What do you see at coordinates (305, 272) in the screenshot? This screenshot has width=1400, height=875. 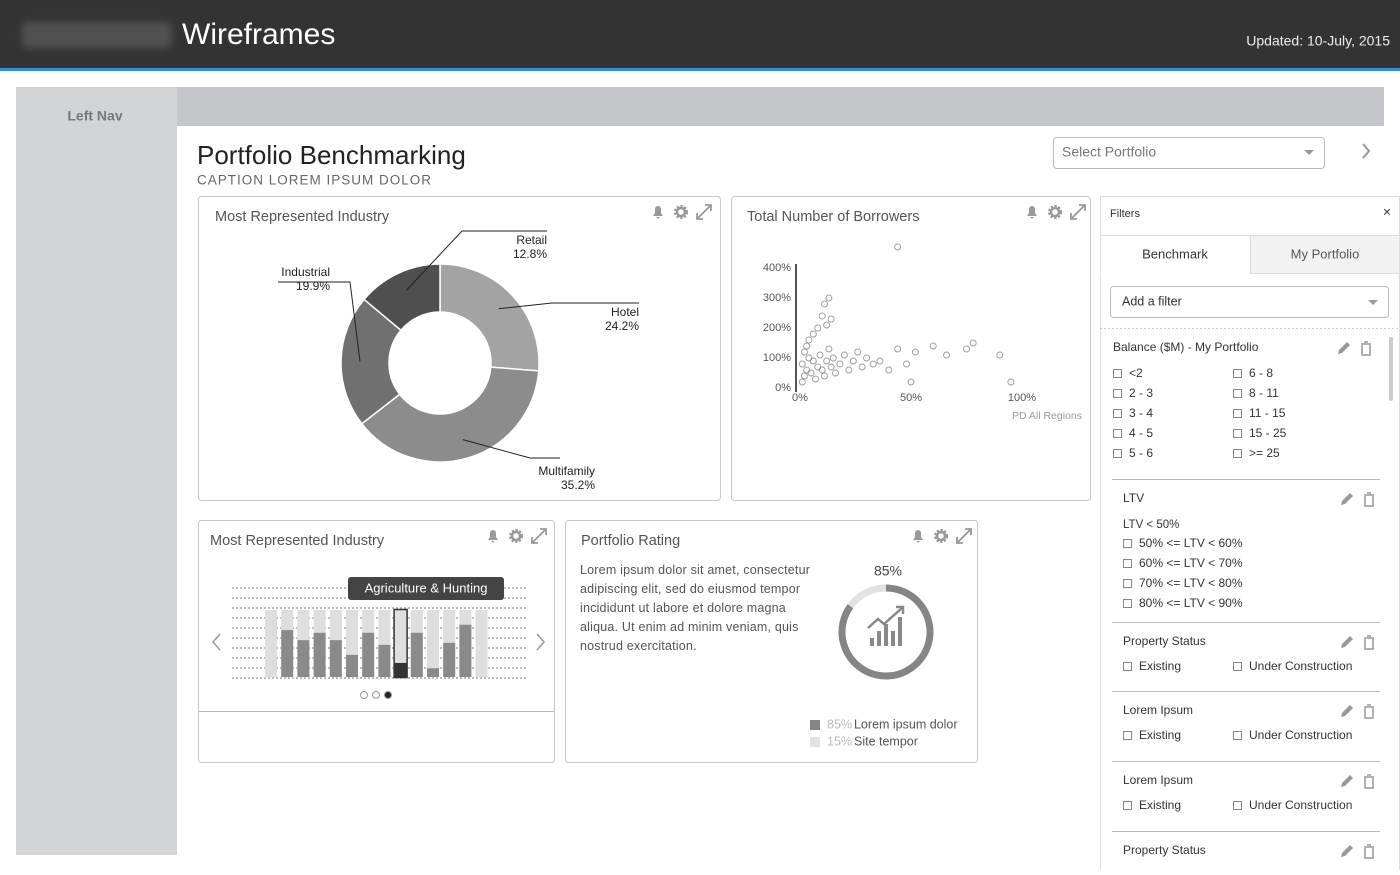 I see `segment-label: Industrial` at bounding box center [305, 272].